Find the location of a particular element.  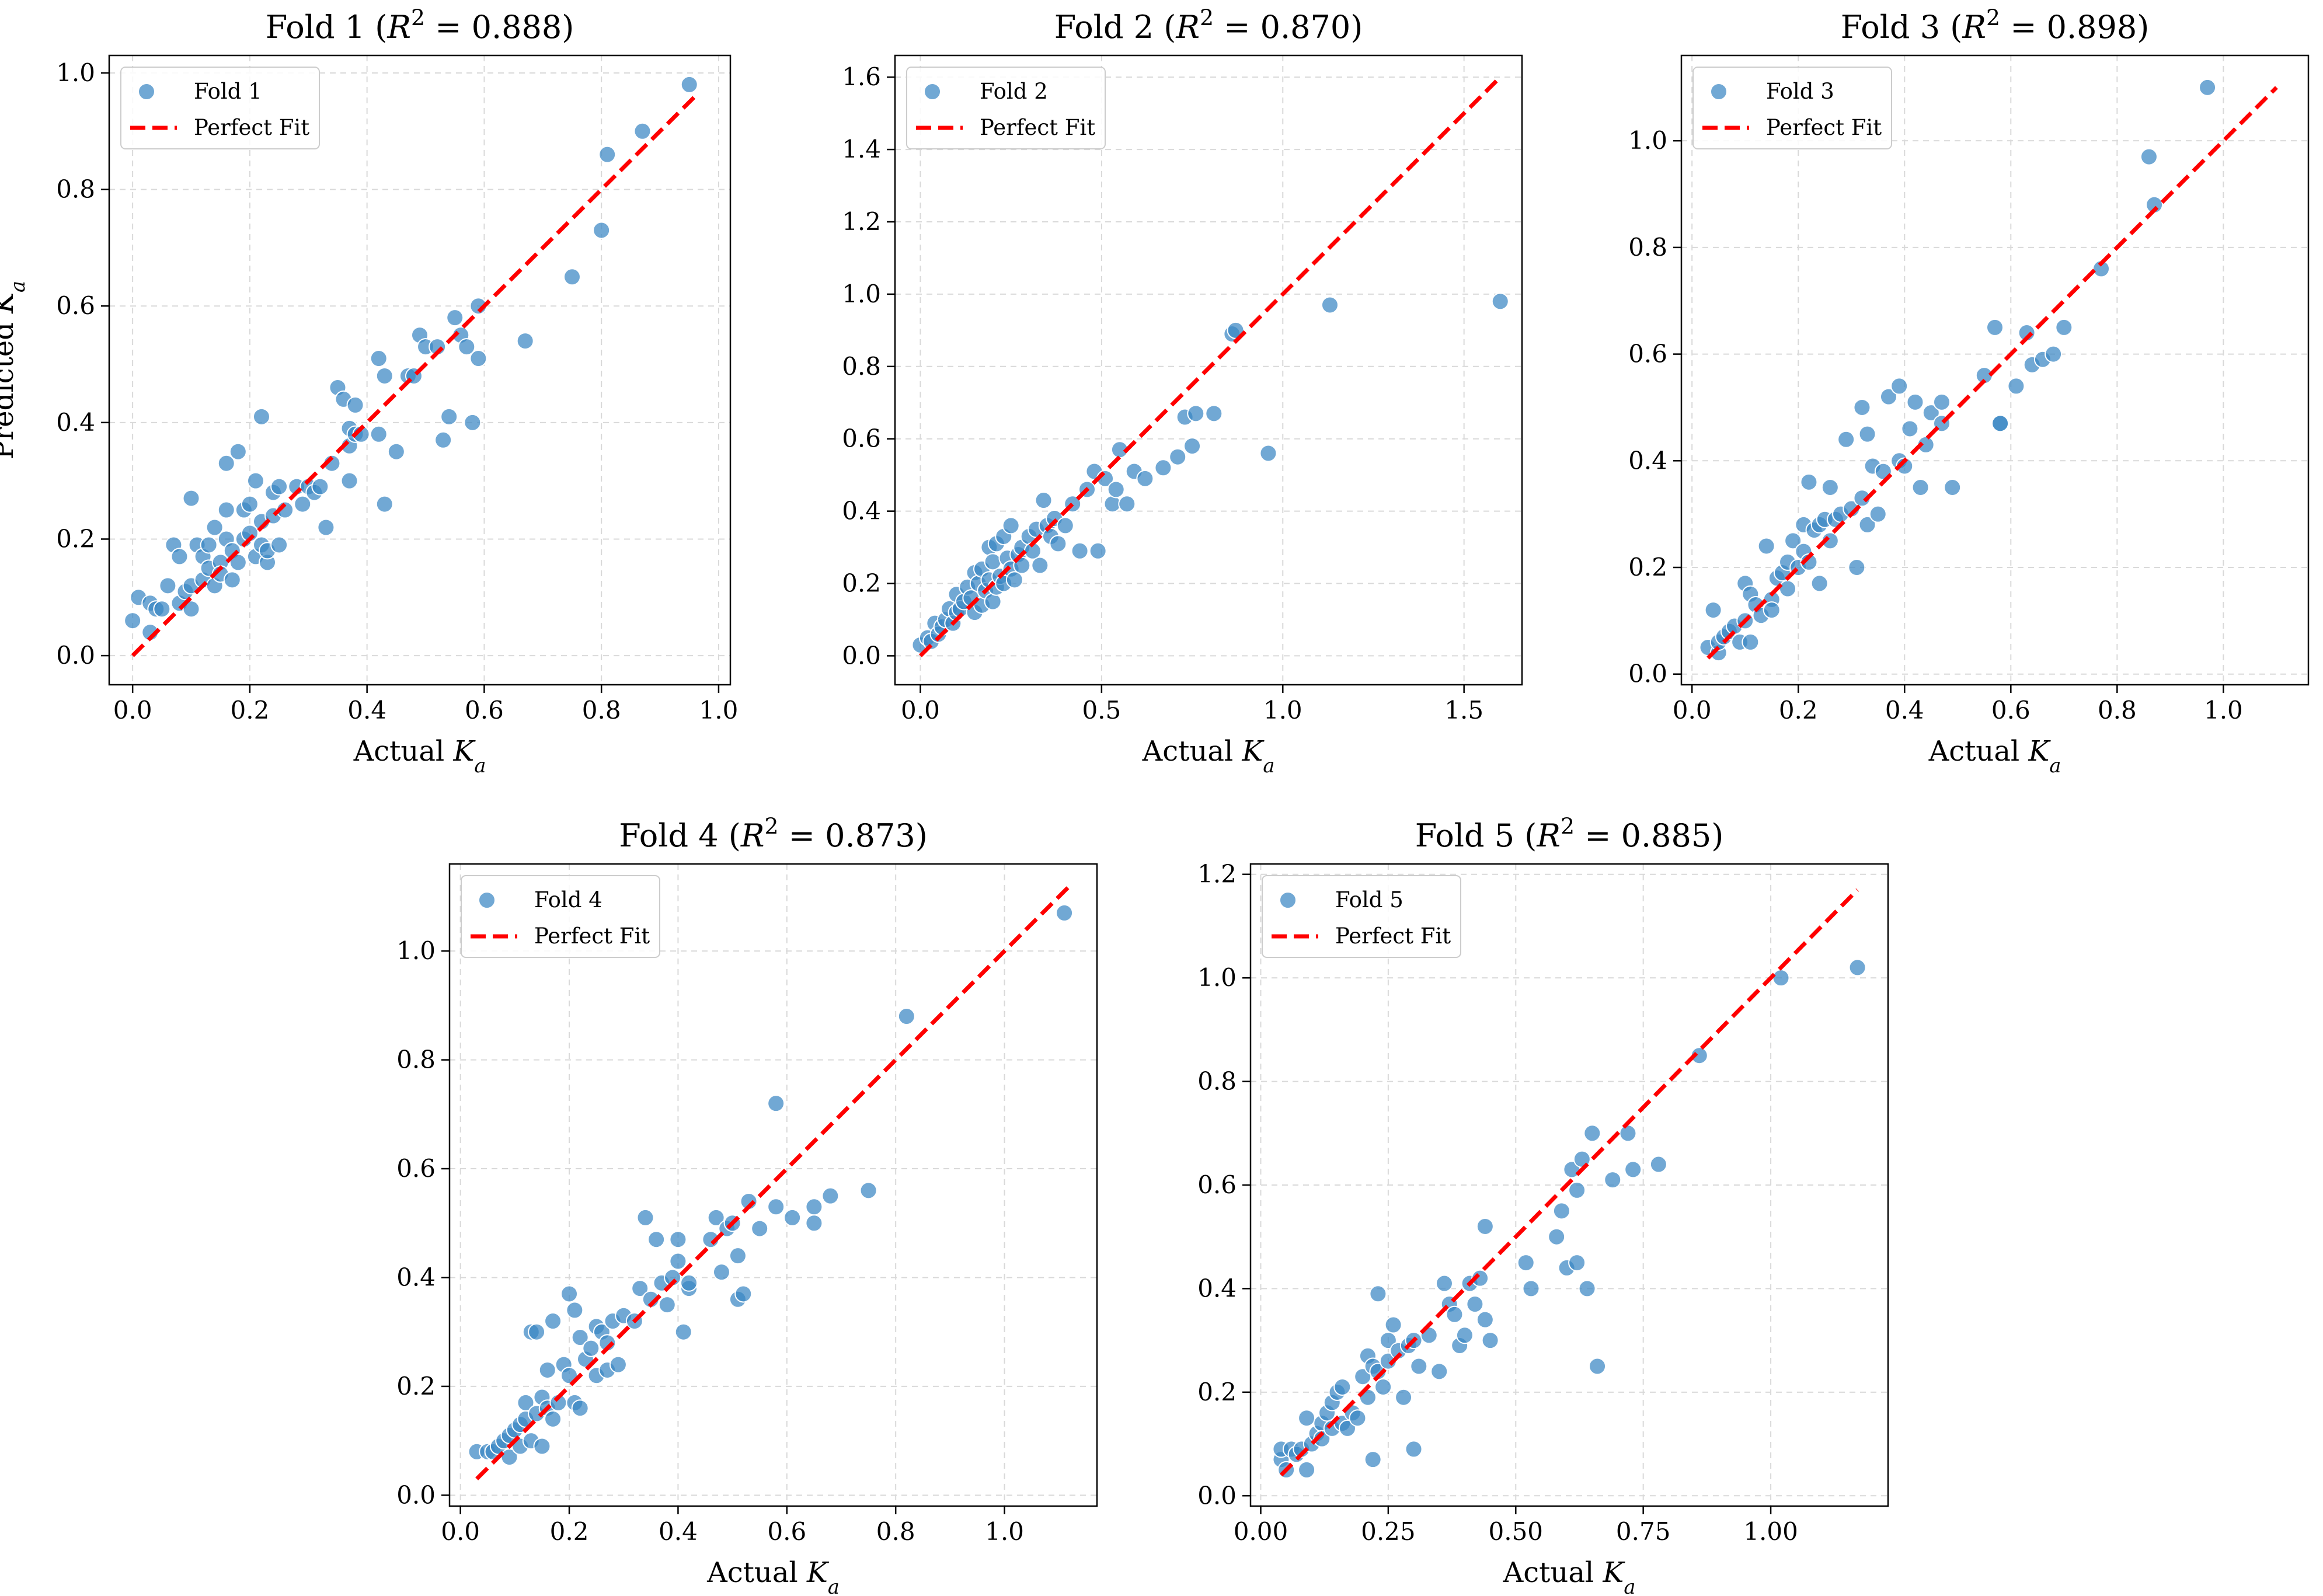

x-tick-label: 0.50 is located at coordinates (1516, 1531).